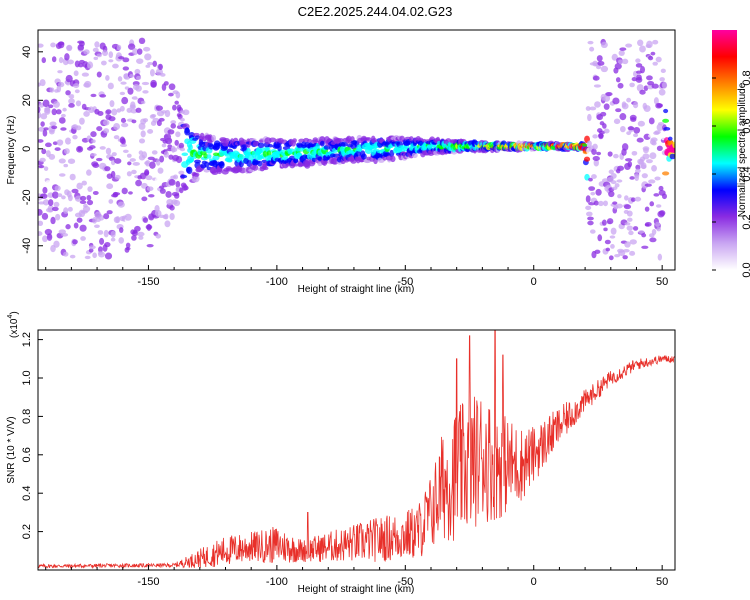 The image size is (750, 600). What do you see at coordinates (27, 416) in the screenshot?
I see `snr-y-tick-label: 0.8` at bounding box center [27, 416].